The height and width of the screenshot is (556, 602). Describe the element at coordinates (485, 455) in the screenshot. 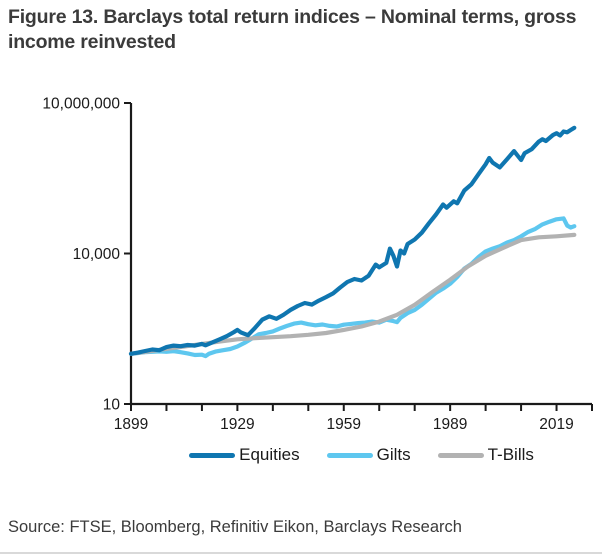

I see `legend-item-tbills: T-Bills` at that location.